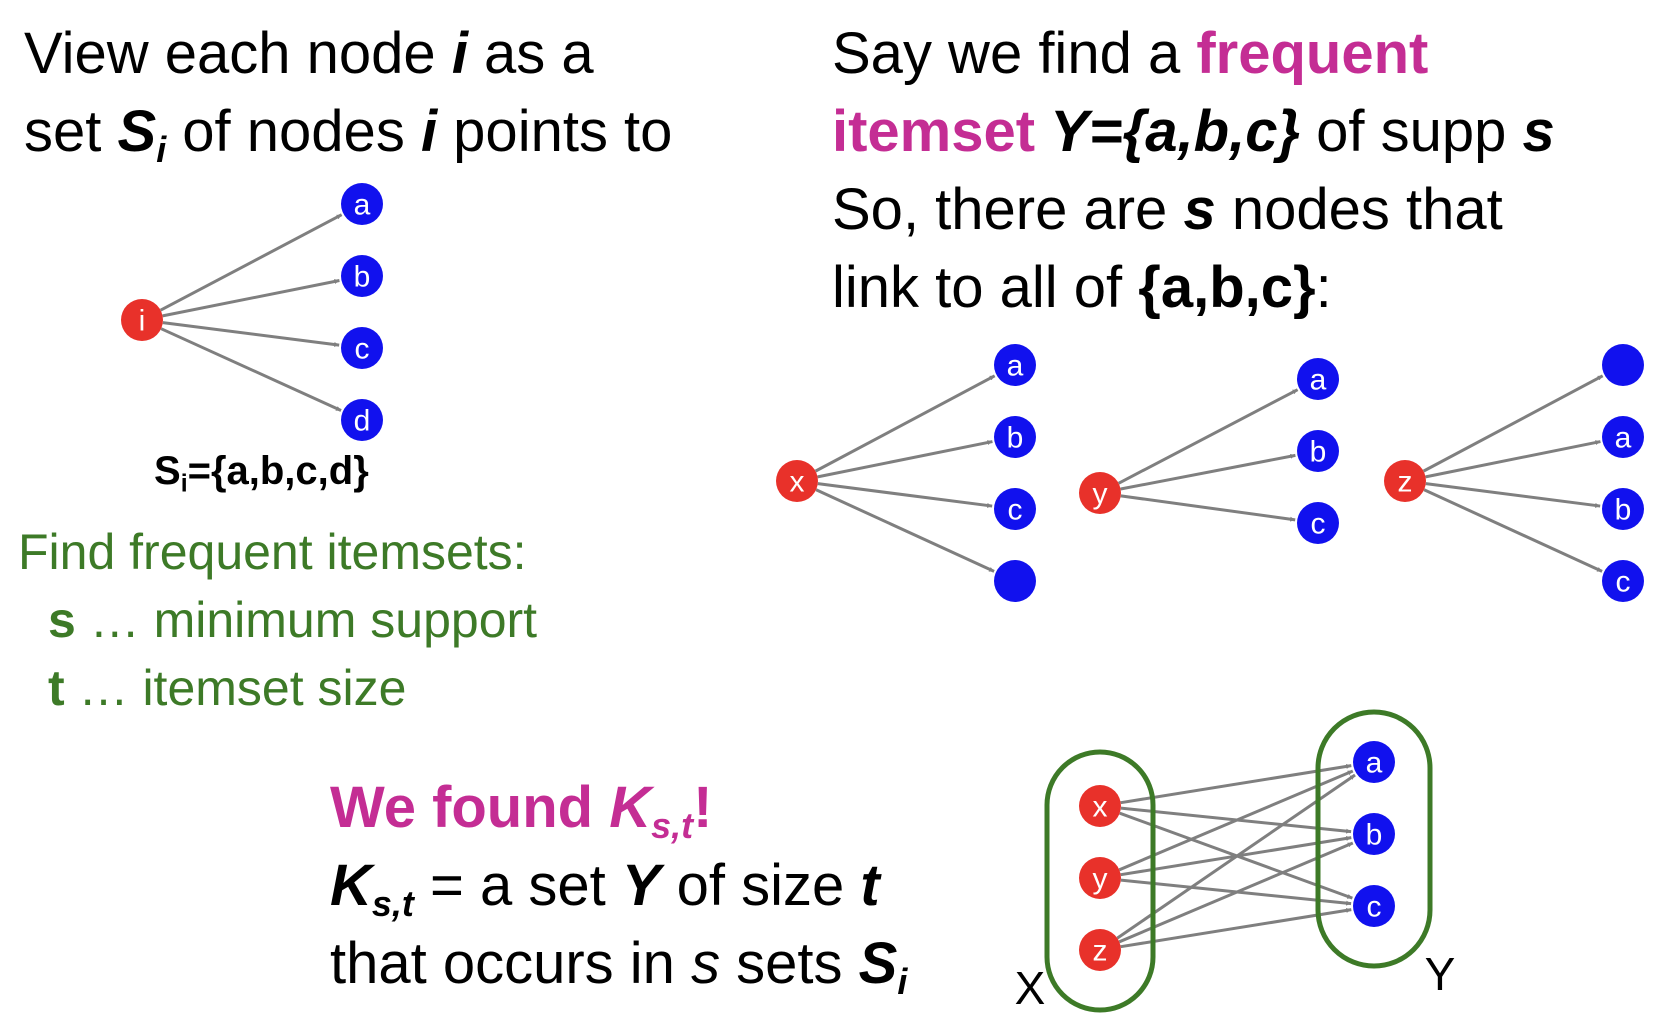 This screenshot has height=1018, width=1666. I want to click on svg-text: i, so click(142, 321).